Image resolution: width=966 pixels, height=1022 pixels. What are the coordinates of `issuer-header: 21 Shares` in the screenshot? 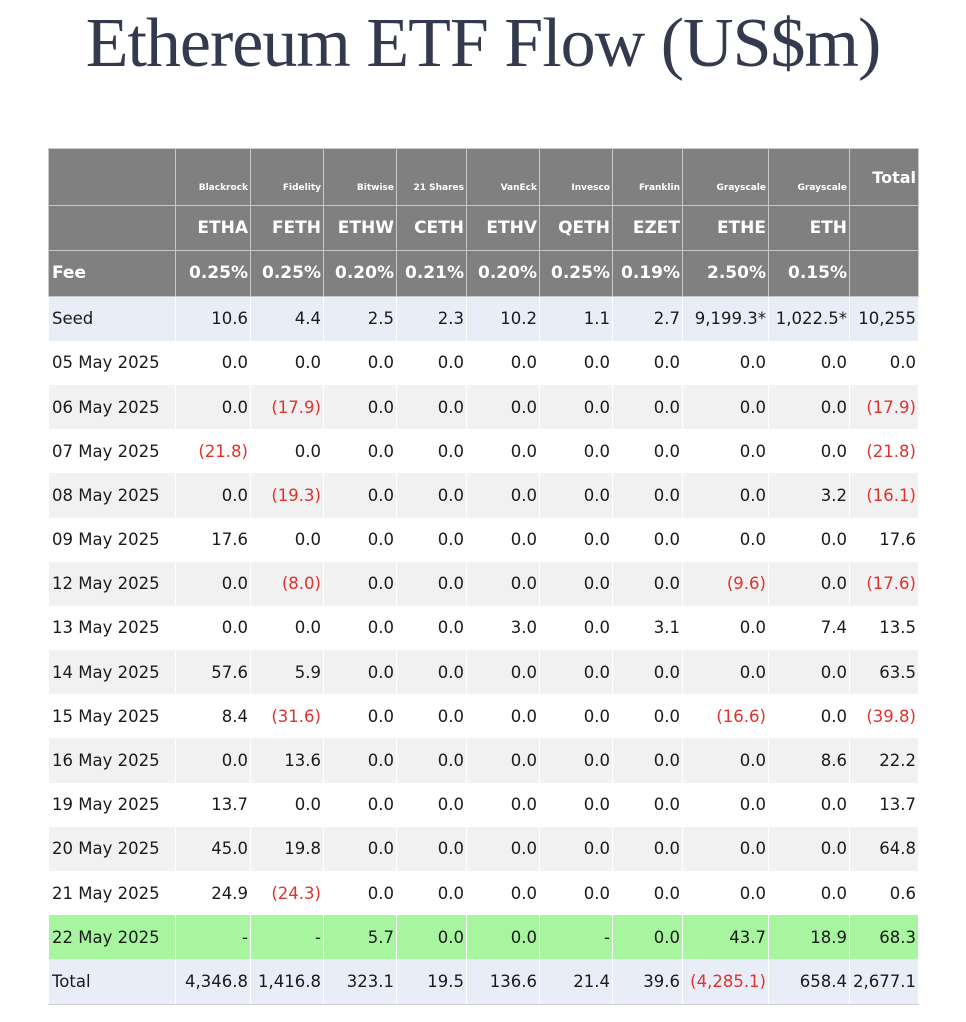 It's located at (431, 177).